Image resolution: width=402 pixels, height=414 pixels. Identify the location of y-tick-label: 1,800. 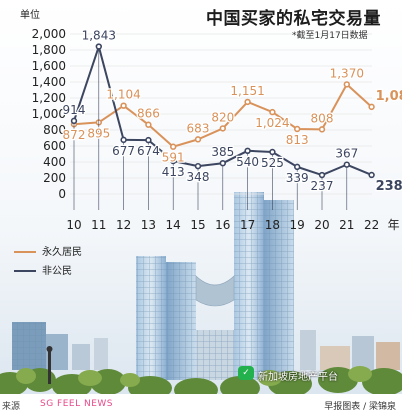
(49, 50).